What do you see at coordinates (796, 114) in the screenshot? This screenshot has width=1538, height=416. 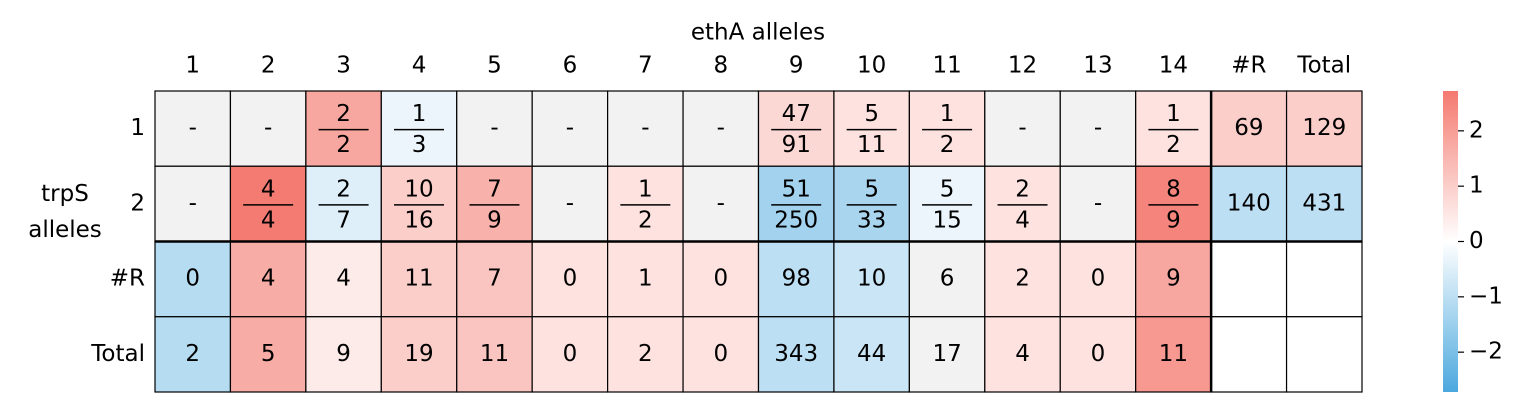 I see `numerator: 47` at bounding box center [796, 114].